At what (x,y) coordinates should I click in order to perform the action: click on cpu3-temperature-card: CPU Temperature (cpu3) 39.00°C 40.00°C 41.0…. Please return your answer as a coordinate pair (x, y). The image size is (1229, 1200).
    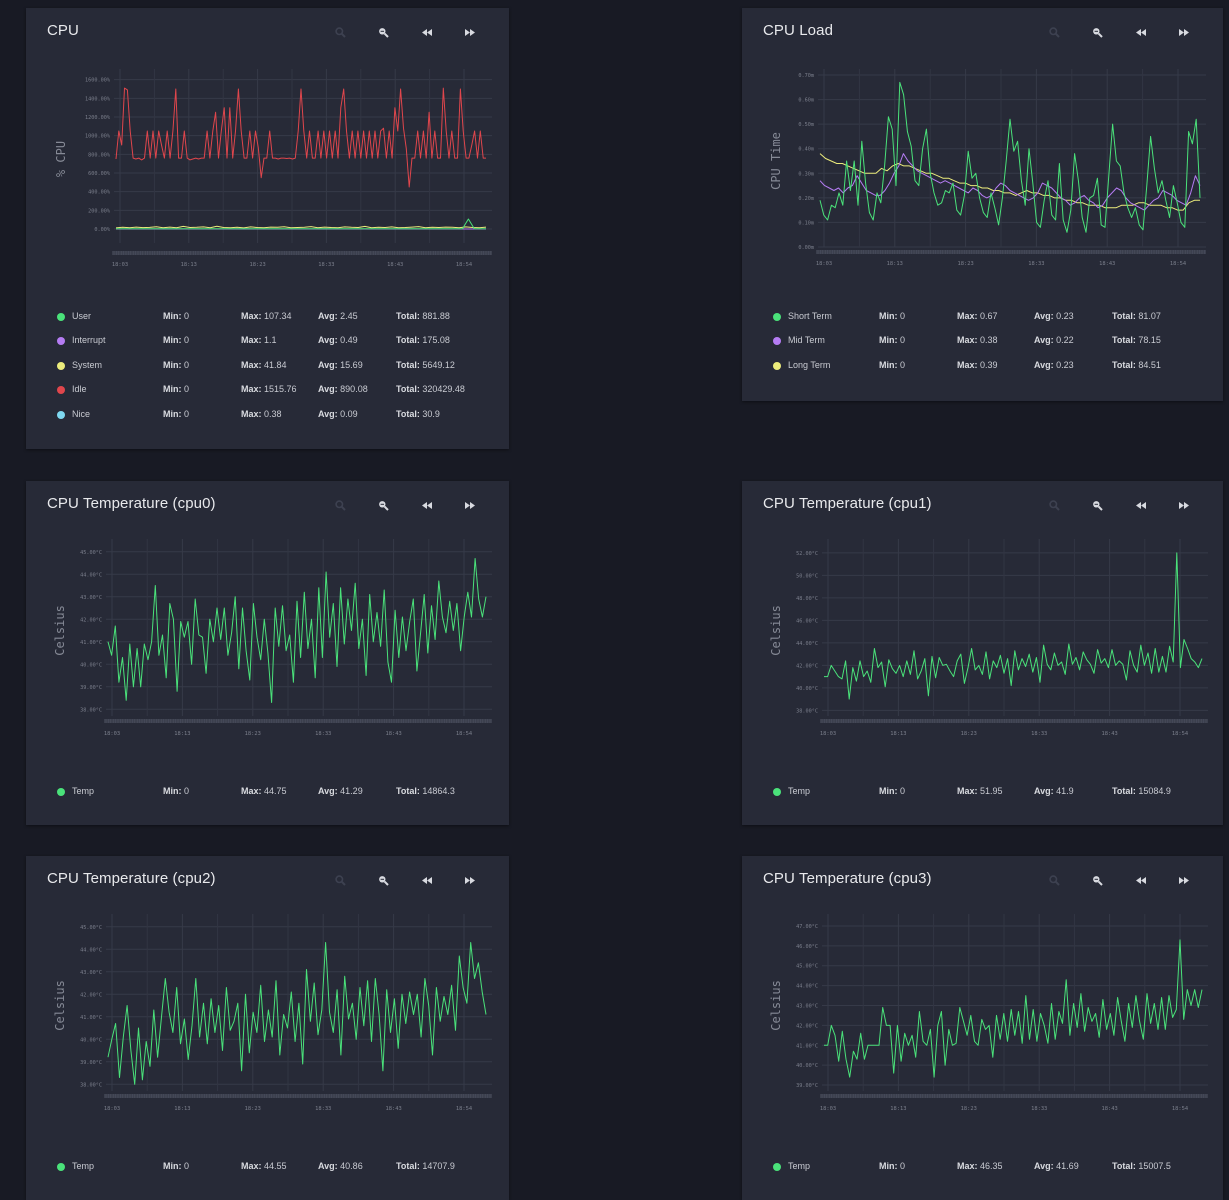
    Looking at the image, I should click on (982, 1028).